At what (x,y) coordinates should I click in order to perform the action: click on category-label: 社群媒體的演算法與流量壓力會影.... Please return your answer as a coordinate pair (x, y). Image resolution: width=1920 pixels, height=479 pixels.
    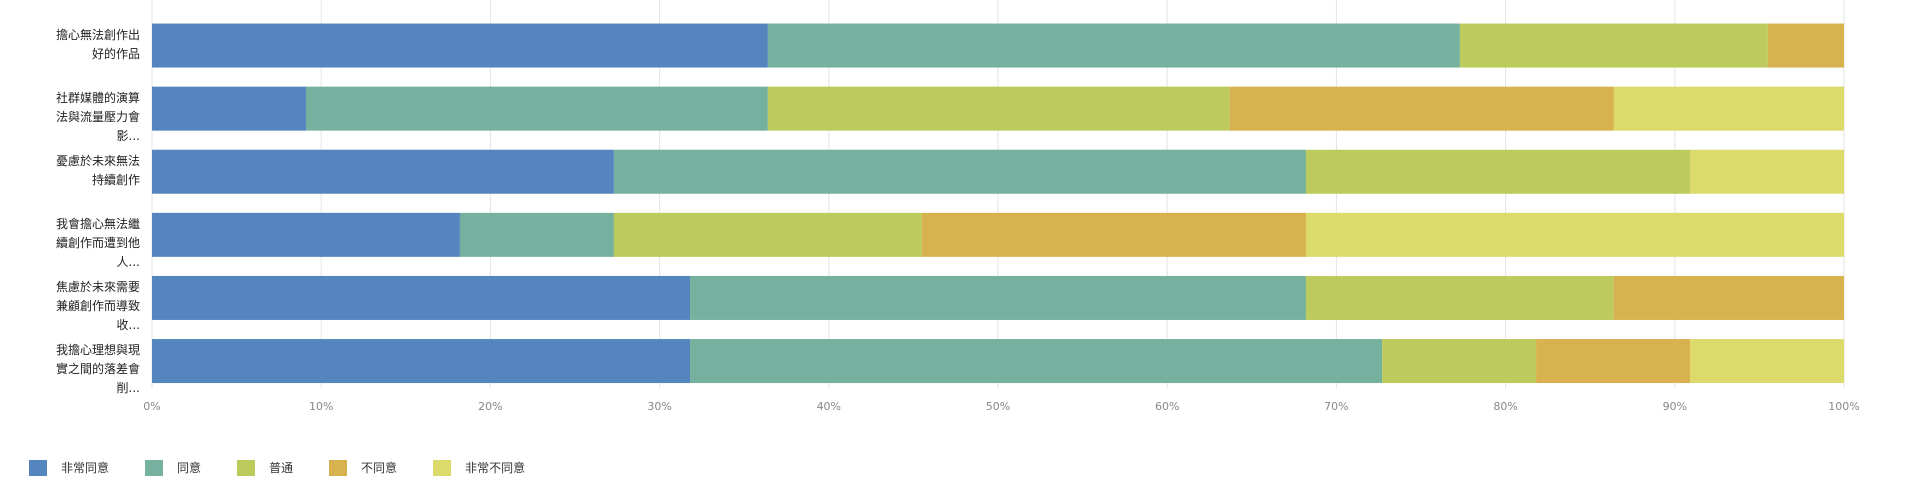
    Looking at the image, I should click on (97, 116).